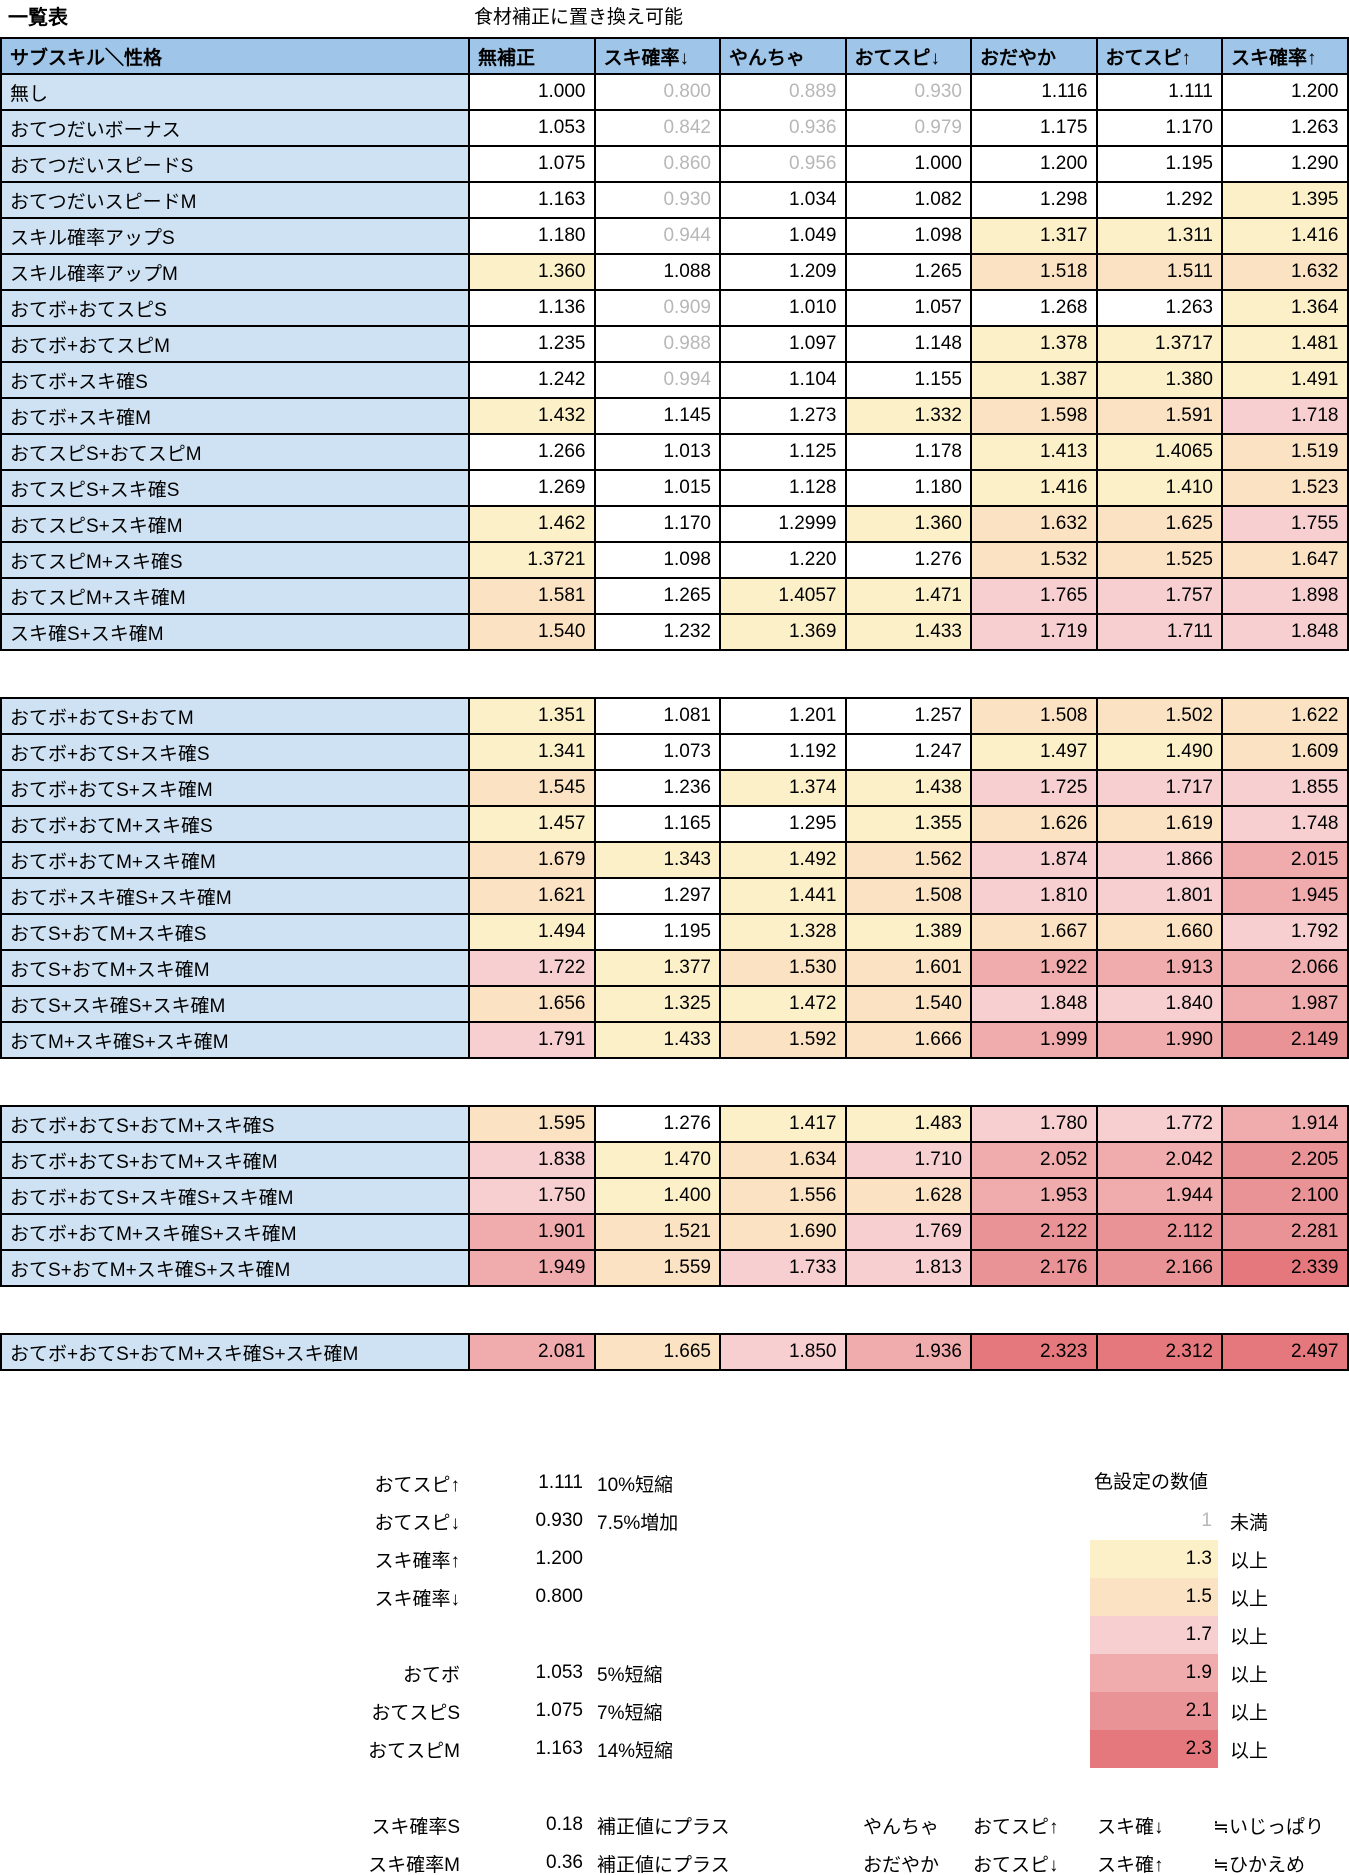 This screenshot has height=1875, width=1349. Describe the element at coordinates (235, 1196) in the screenshot. I see `row-label: おてボ+おてS+スキ確S+スキ確M` at that location.